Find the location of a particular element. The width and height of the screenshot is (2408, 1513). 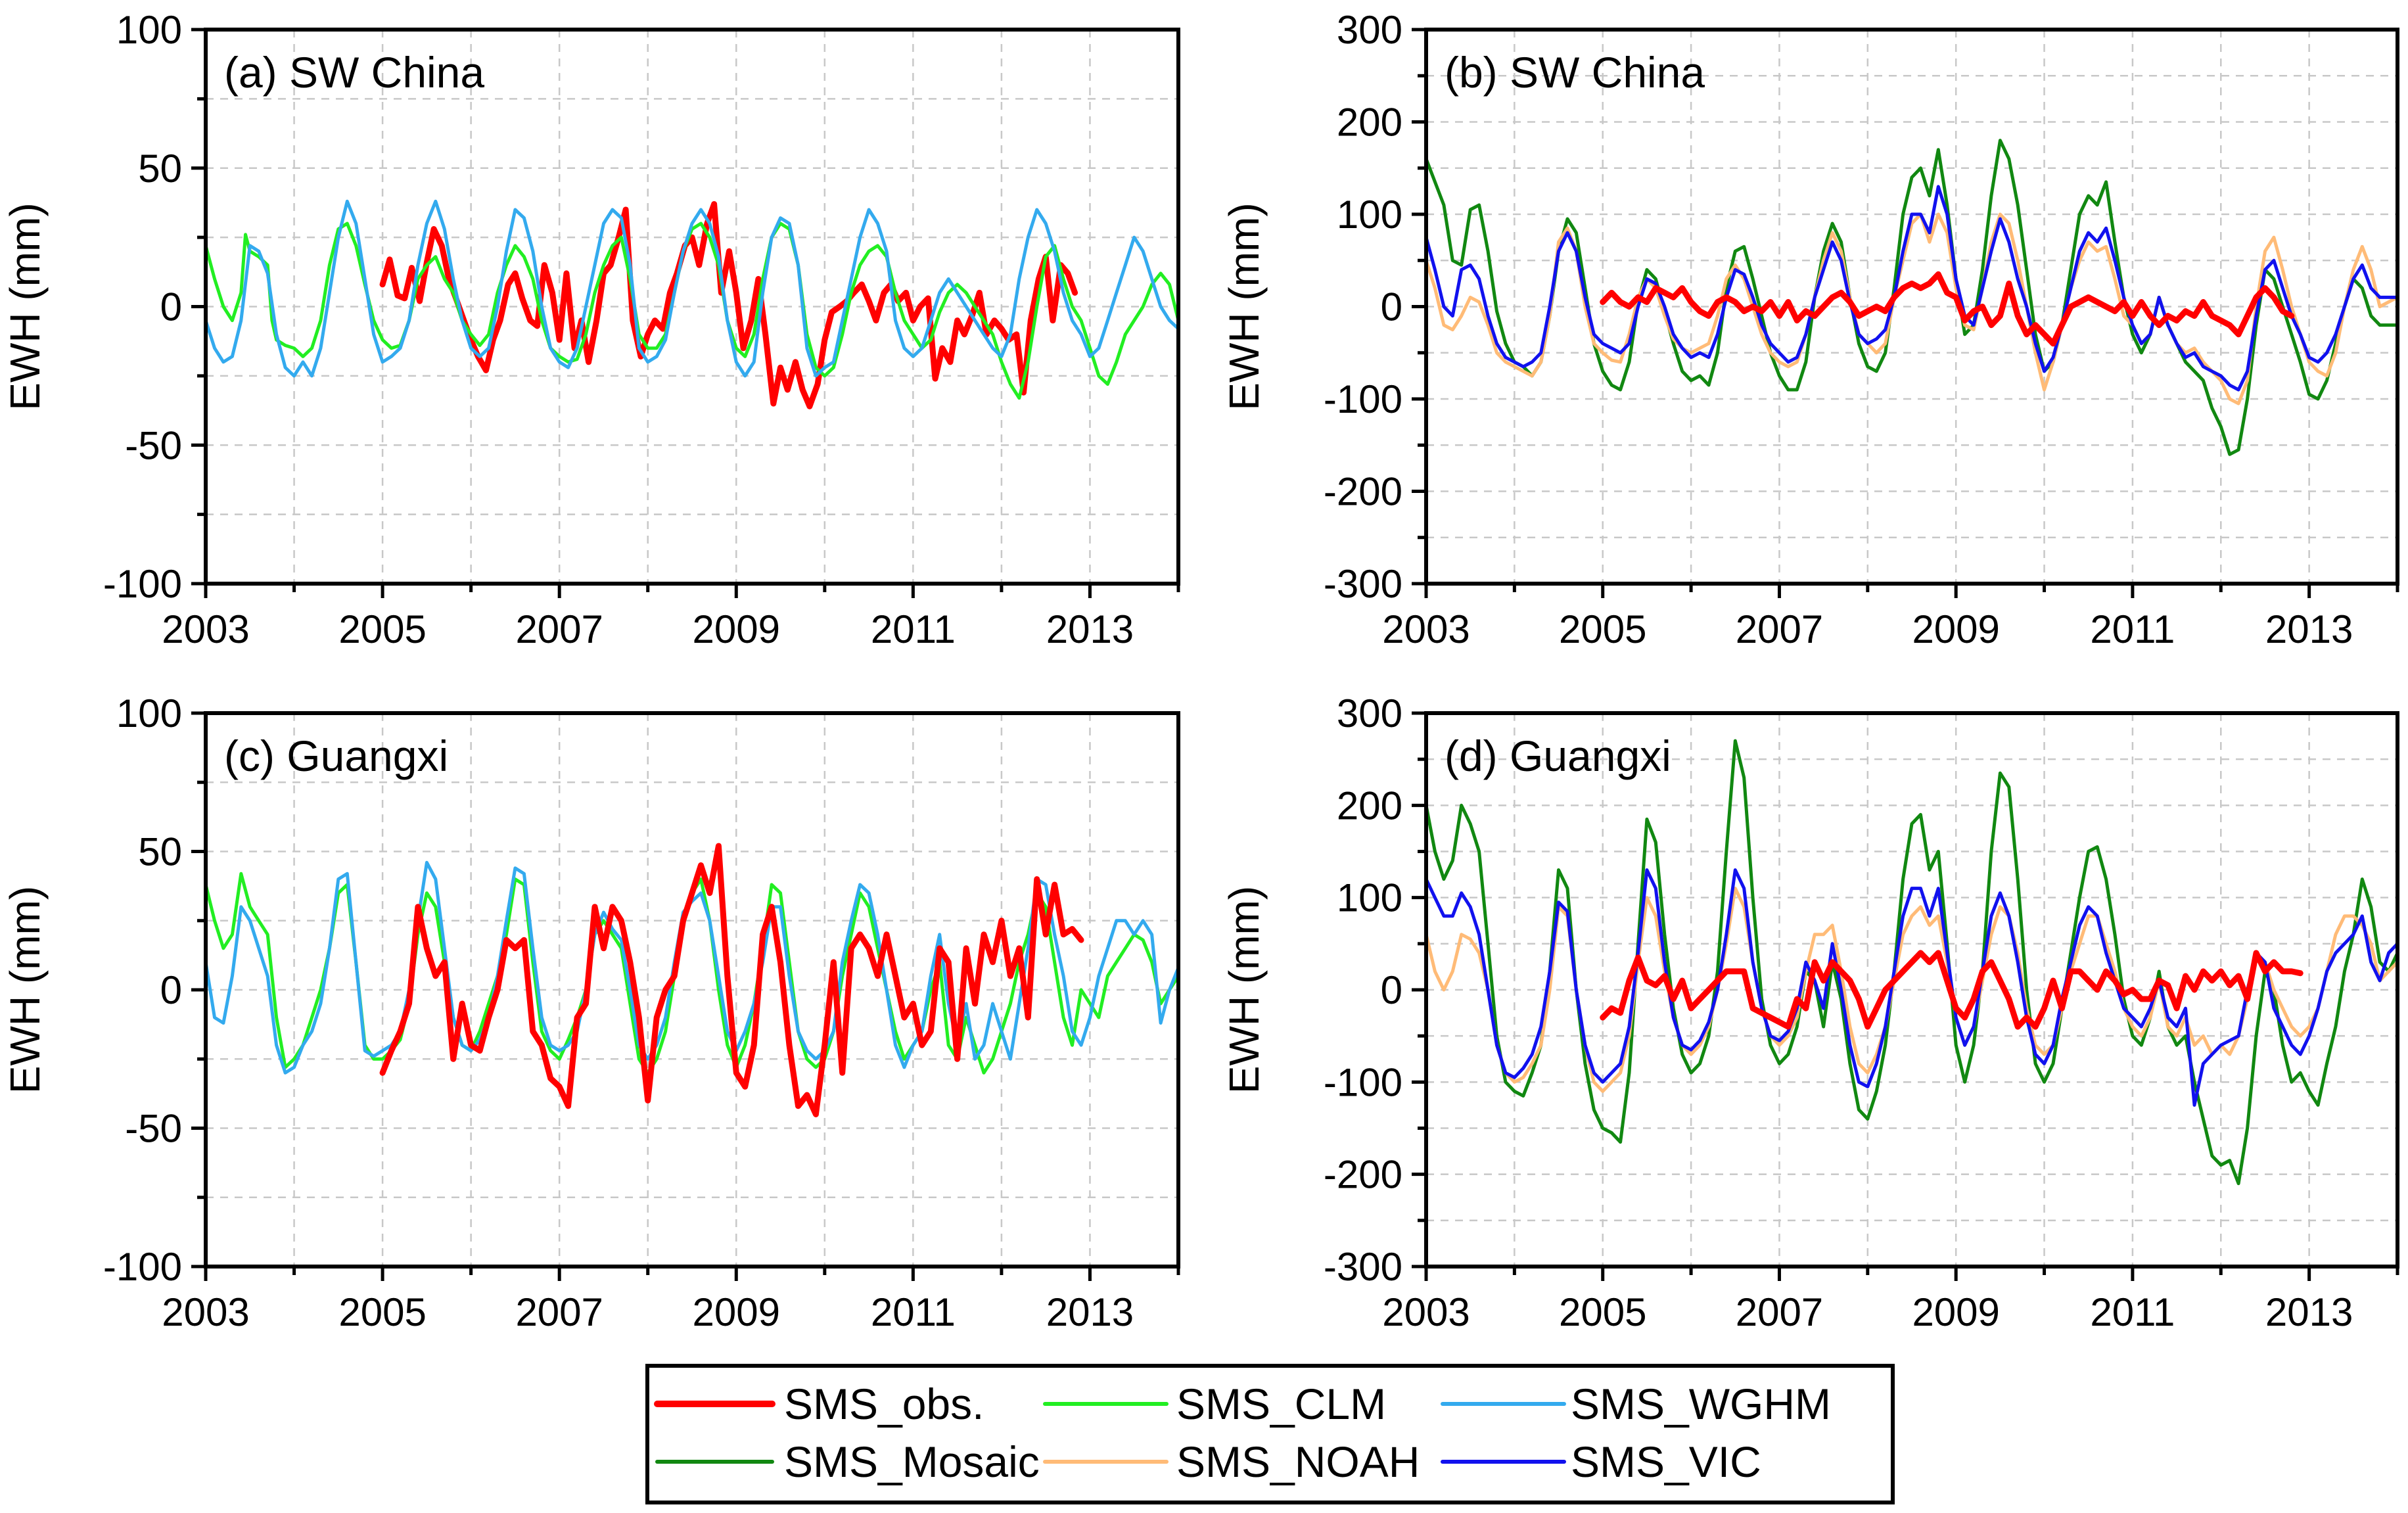

legend-label: SMS_VIC is located at coordinates (1666, 1462).